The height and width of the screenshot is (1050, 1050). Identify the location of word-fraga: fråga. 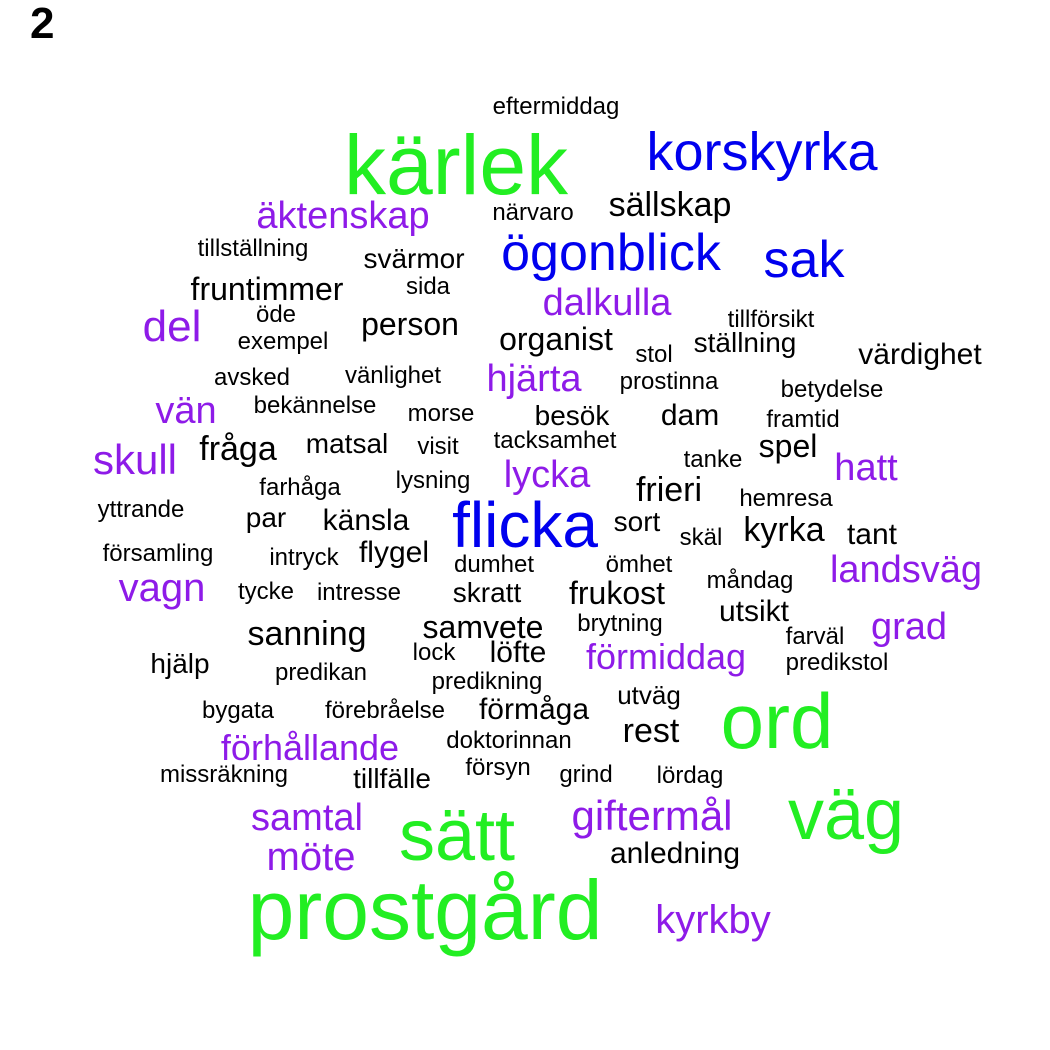
(238, 449).